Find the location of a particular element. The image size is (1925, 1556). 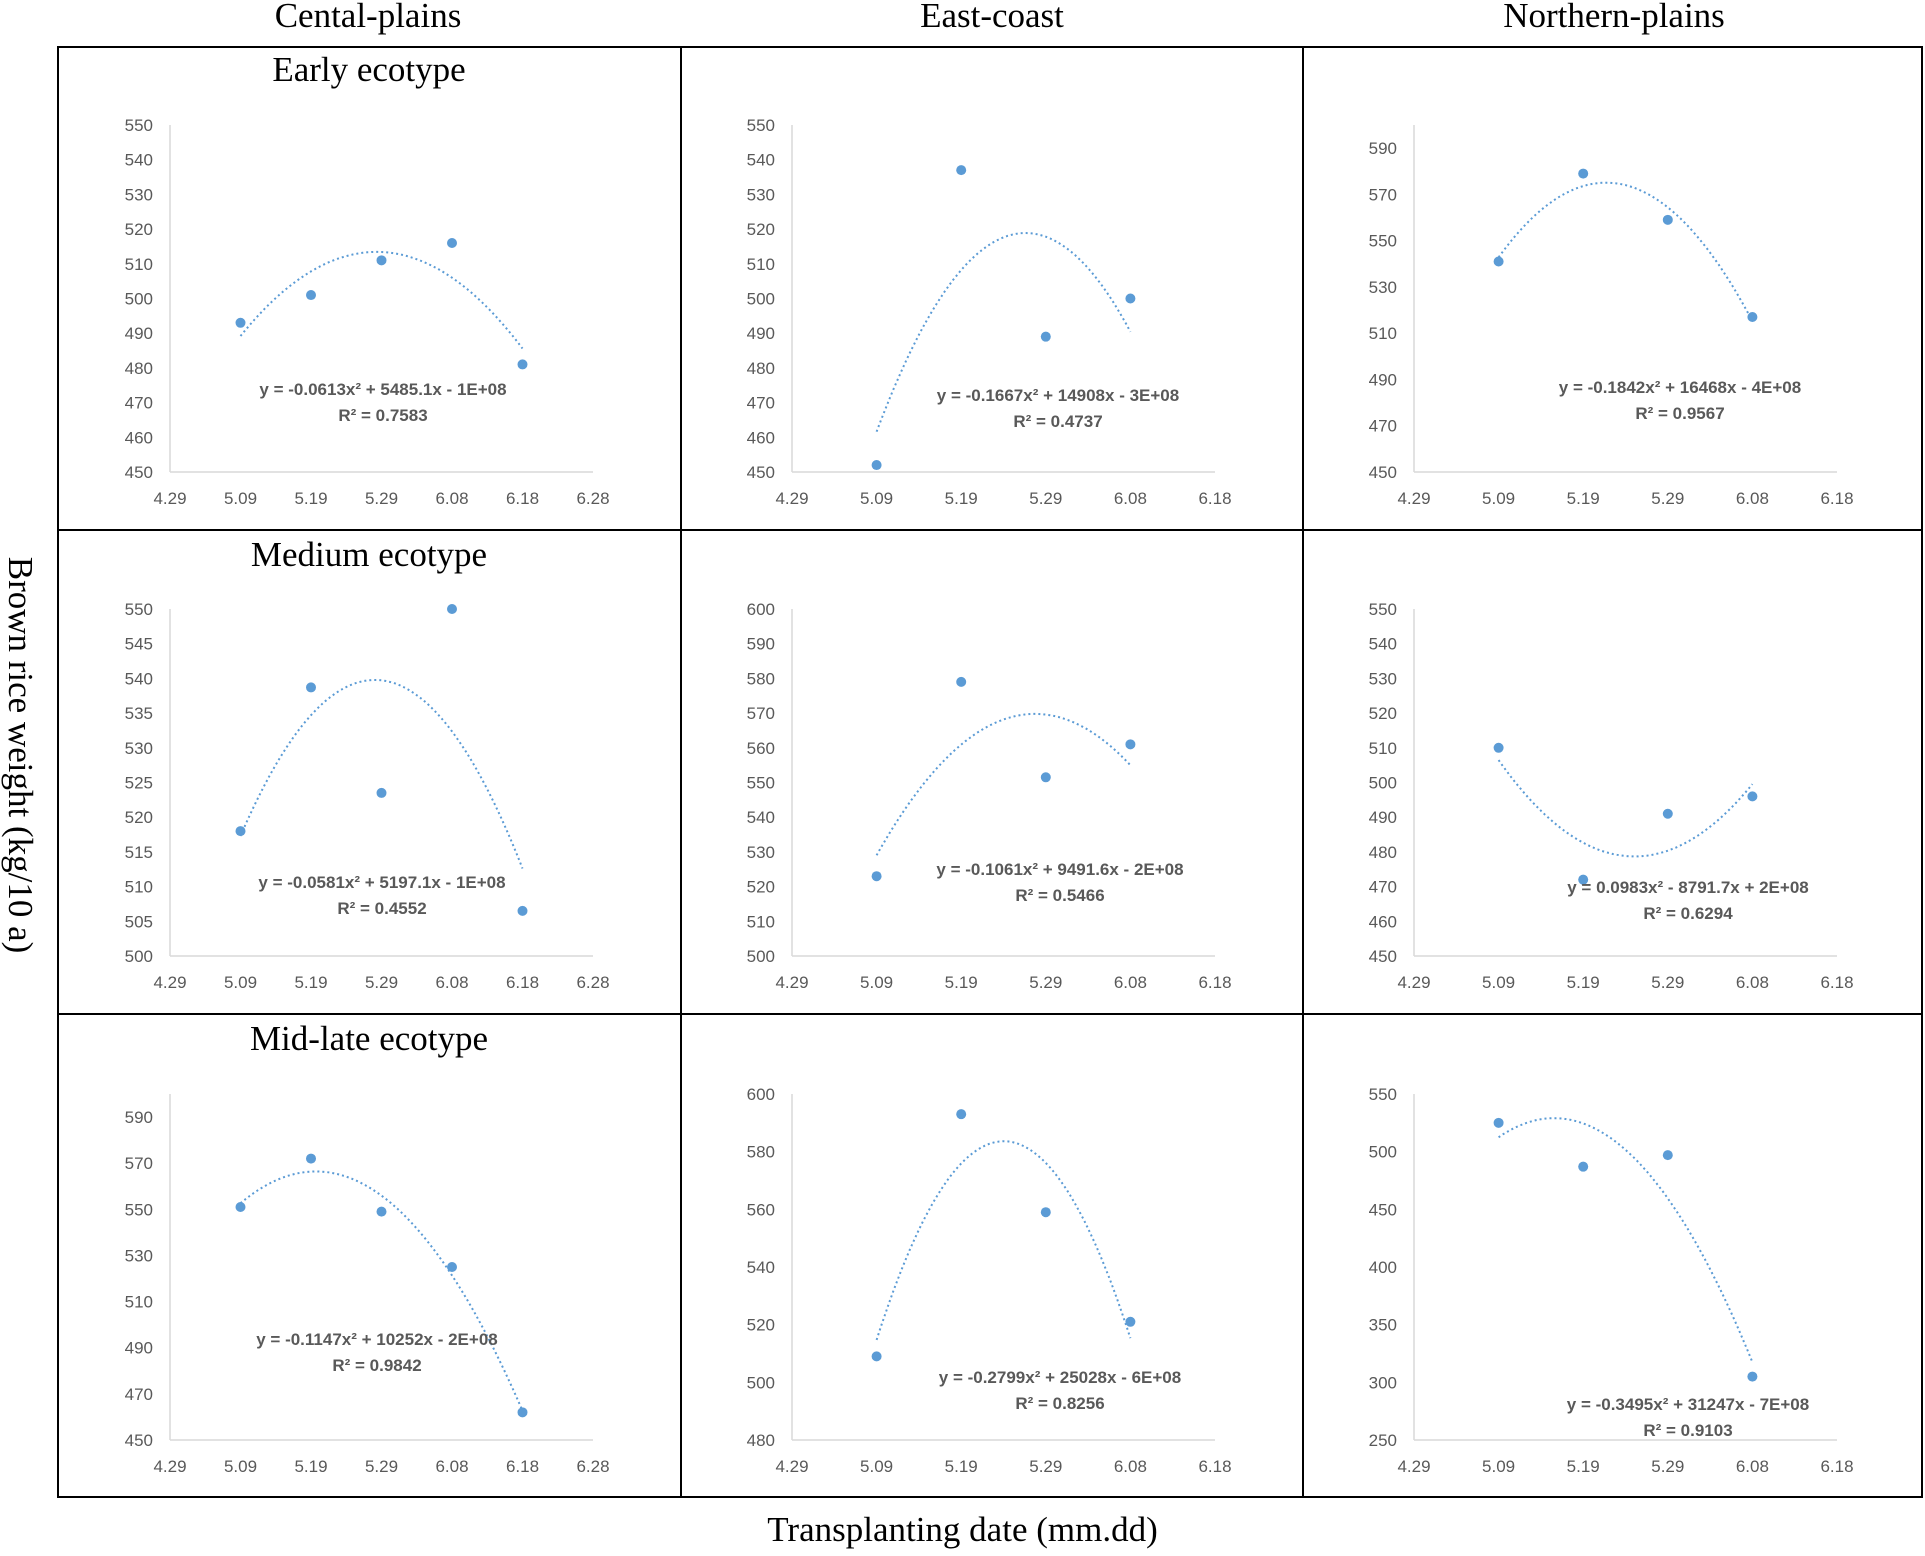

y-tick-label: 250 is located at coordinates (1383, 1440).